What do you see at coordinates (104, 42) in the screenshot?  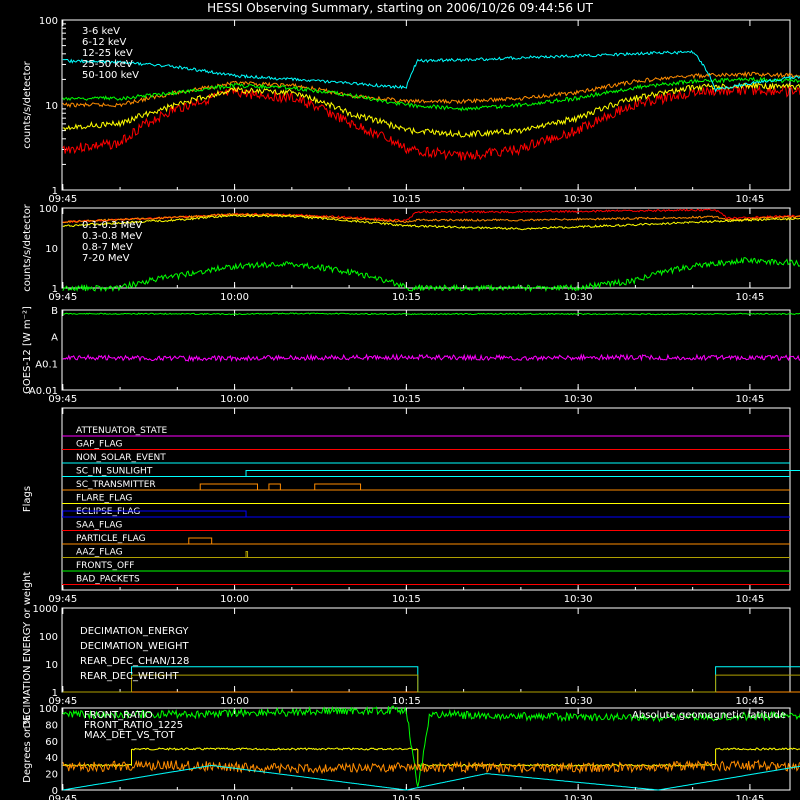 I see `legend-entry: 6-12 keV` at bounding box center [104, 42].